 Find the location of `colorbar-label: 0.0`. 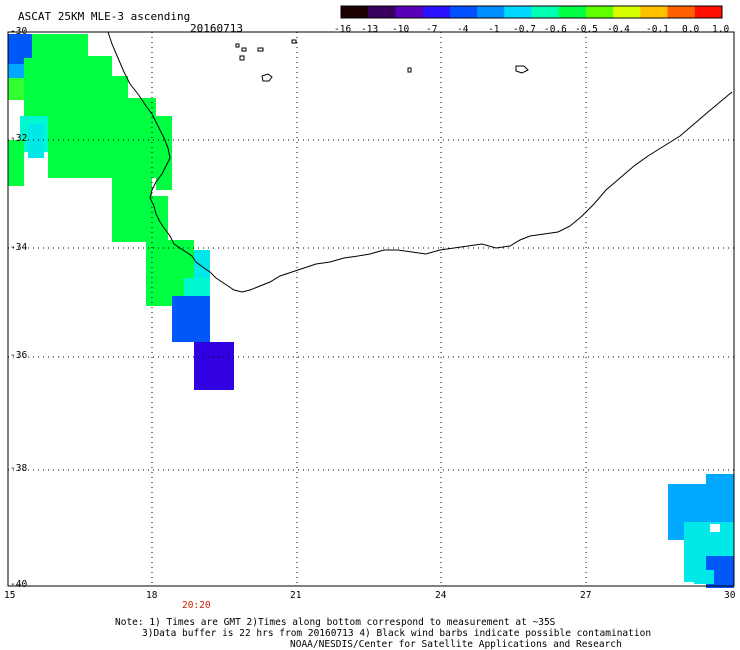

colorbar-label: 0.0 is located at coordinates (691, 29).